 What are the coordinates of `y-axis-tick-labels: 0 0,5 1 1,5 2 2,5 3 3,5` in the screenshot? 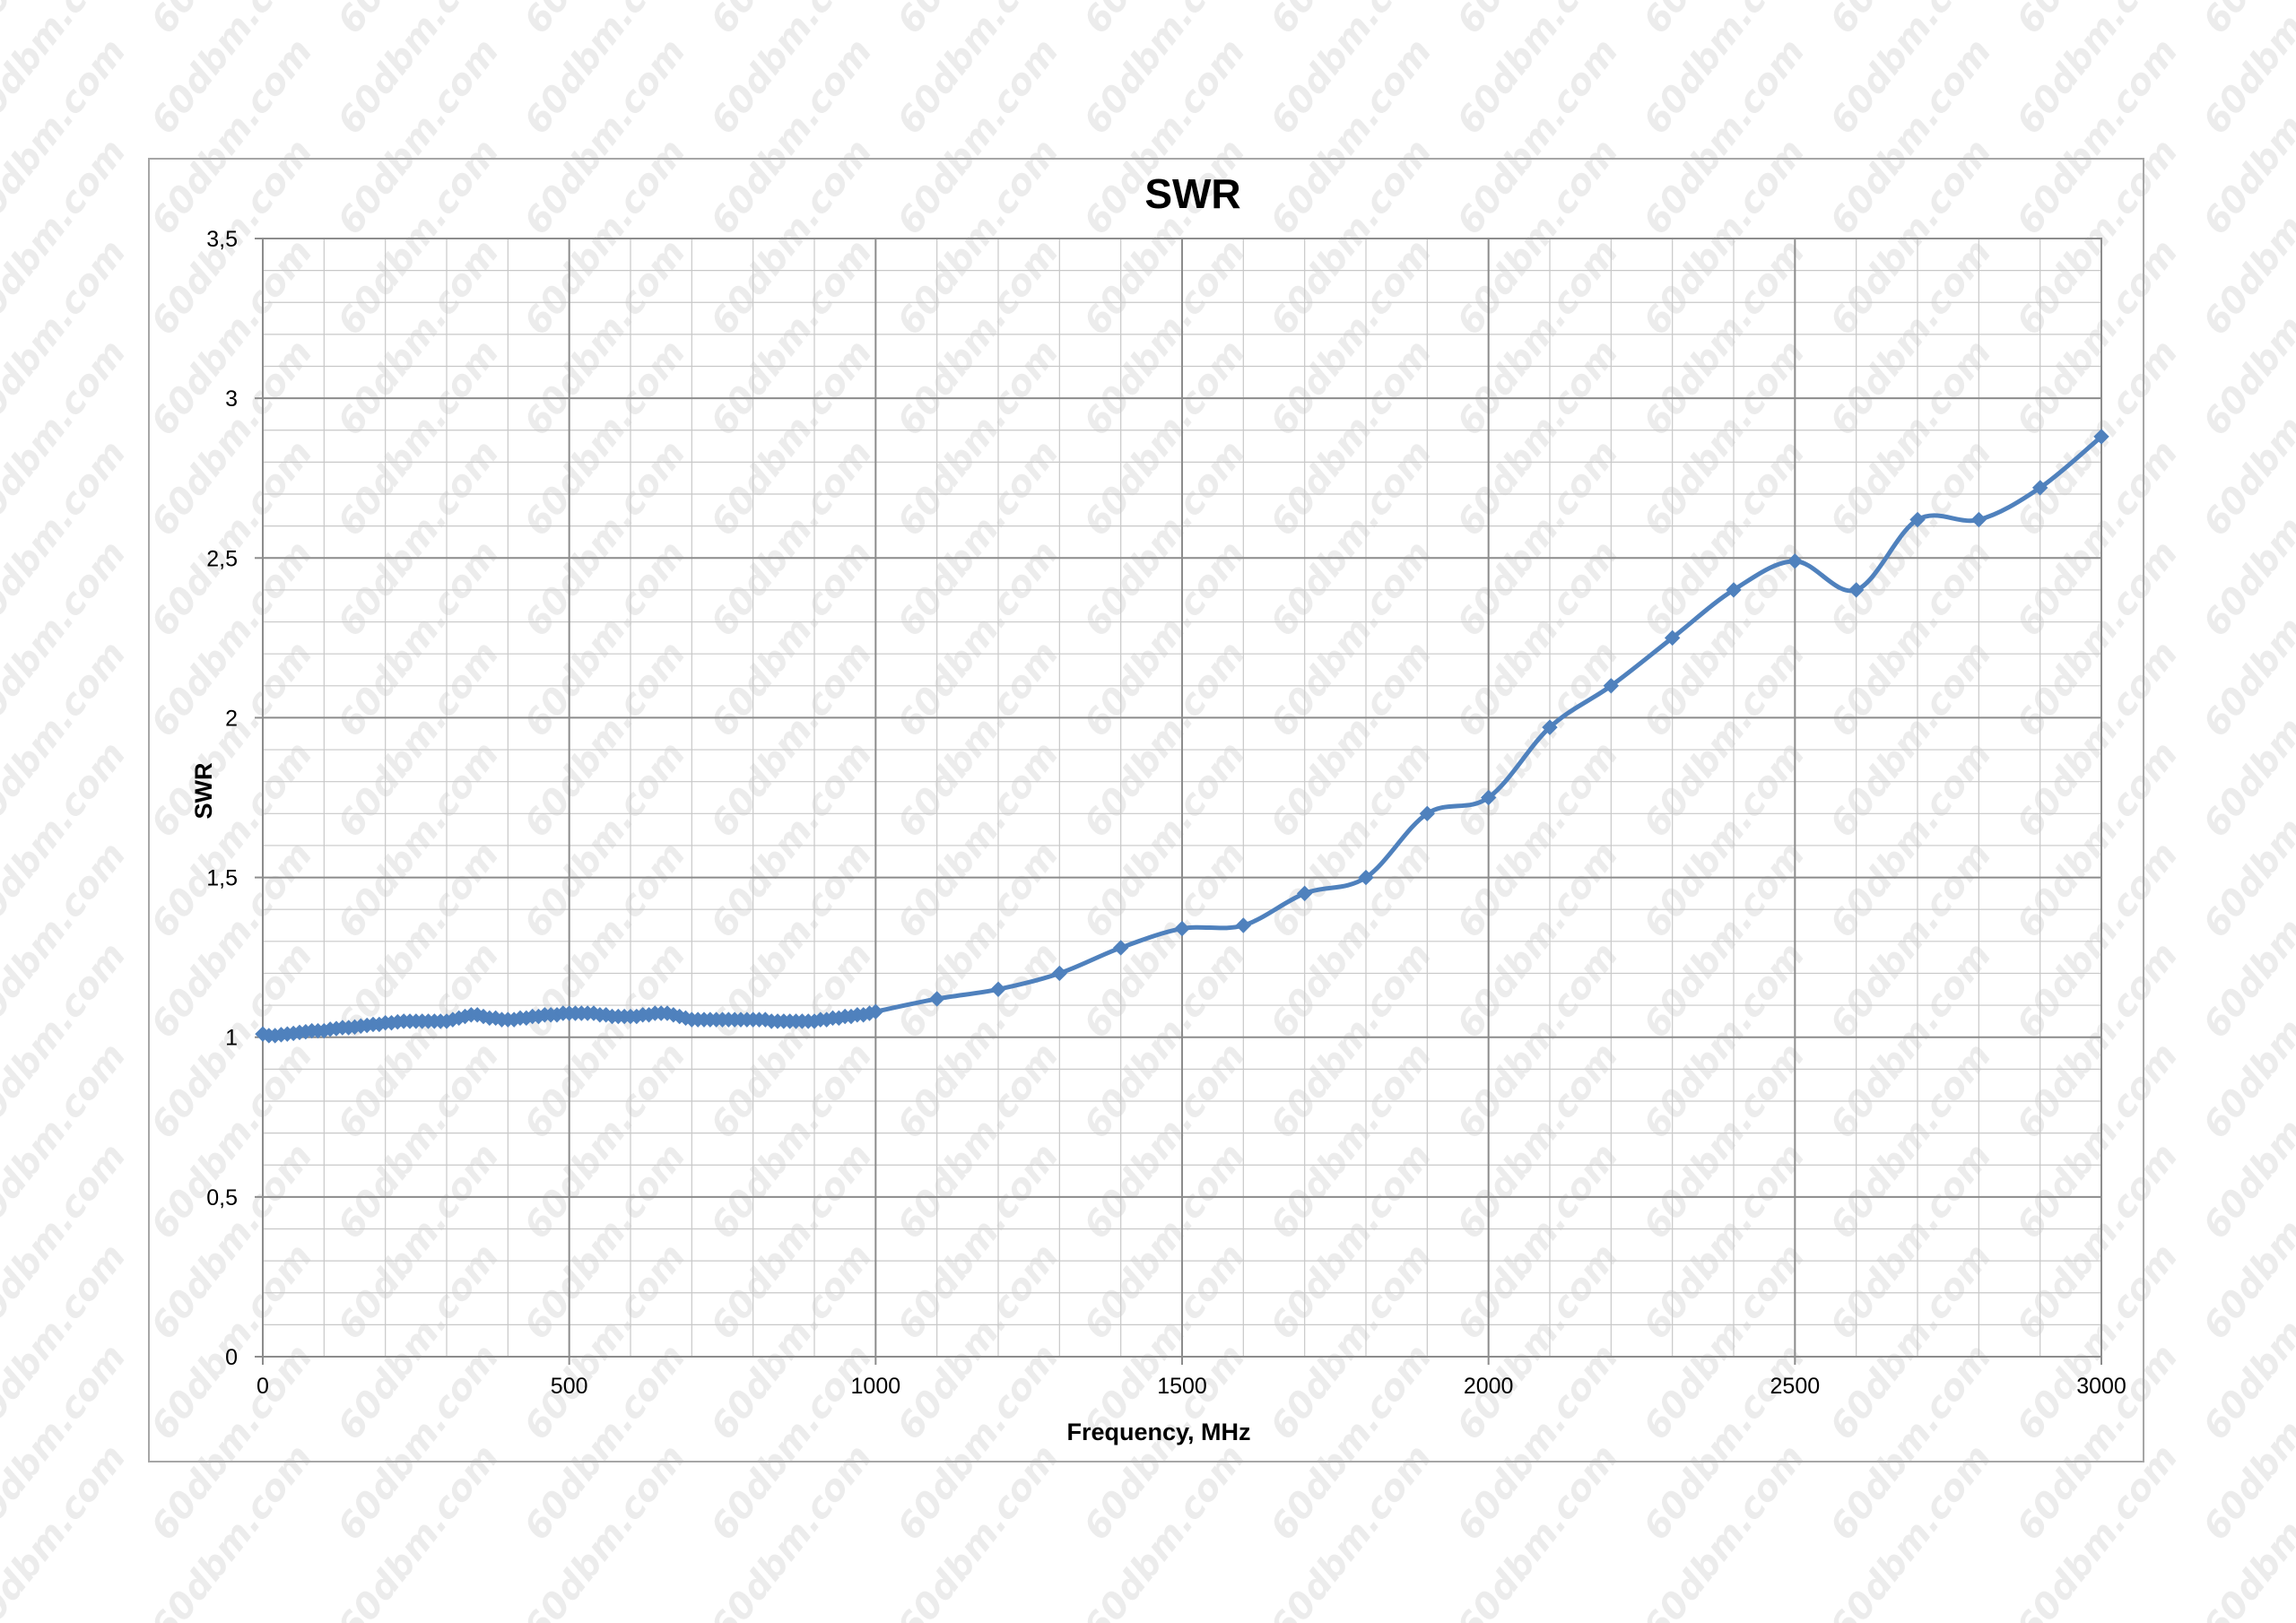 It's located at (222, 798).